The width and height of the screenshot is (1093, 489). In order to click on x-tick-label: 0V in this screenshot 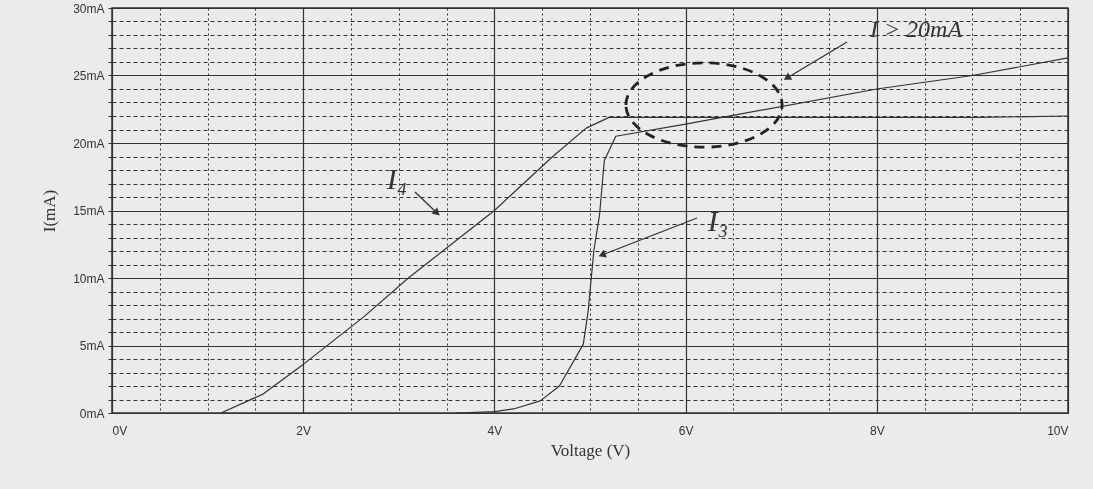, I will do `click(120, 430)`.